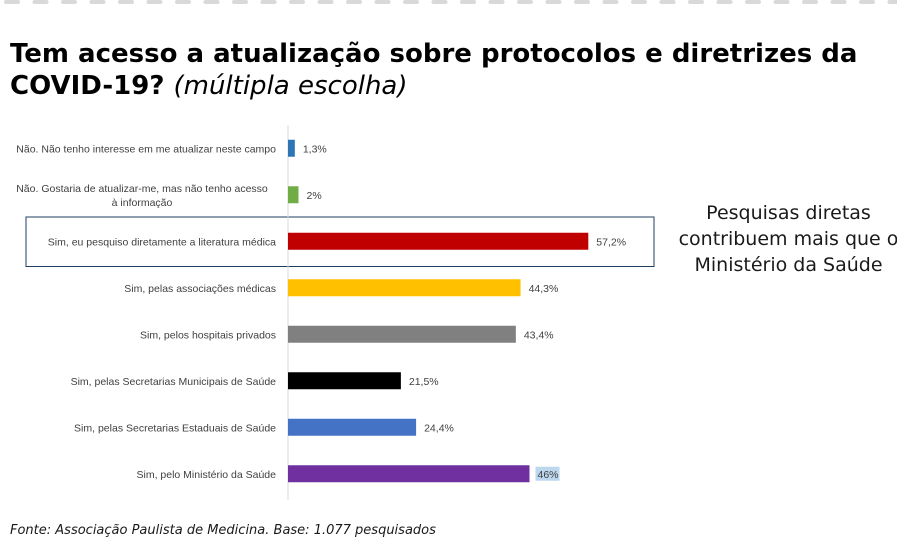 This screenshot has height=555, width=897. What do you see at coordinates (208, 335) in the screenshot?
I see `category-label-5: Sim, pelos hospitais privados` at bounding box center [208, 335].